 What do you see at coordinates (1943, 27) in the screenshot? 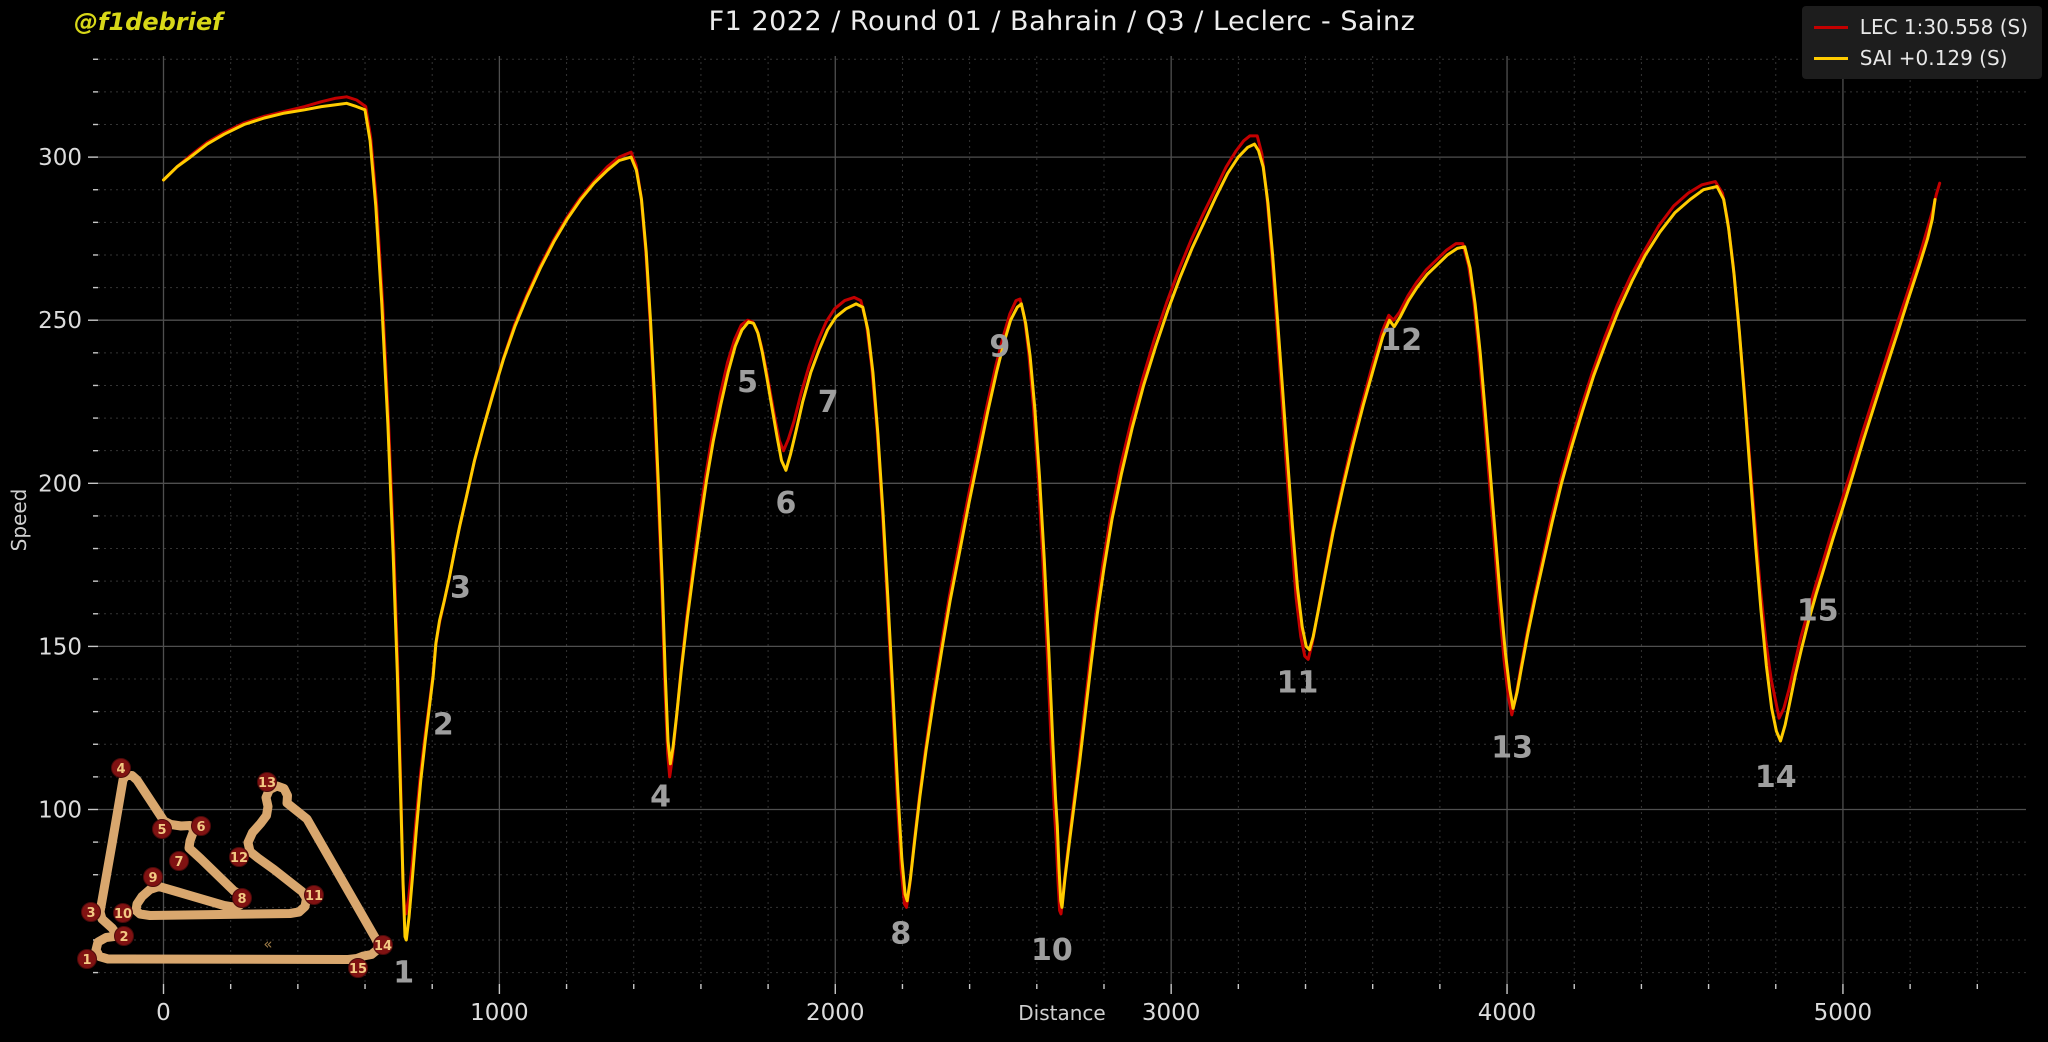
I see `legend-label-lec: LEC 1:30.558 (S)` at bounding box center [1943, 27].